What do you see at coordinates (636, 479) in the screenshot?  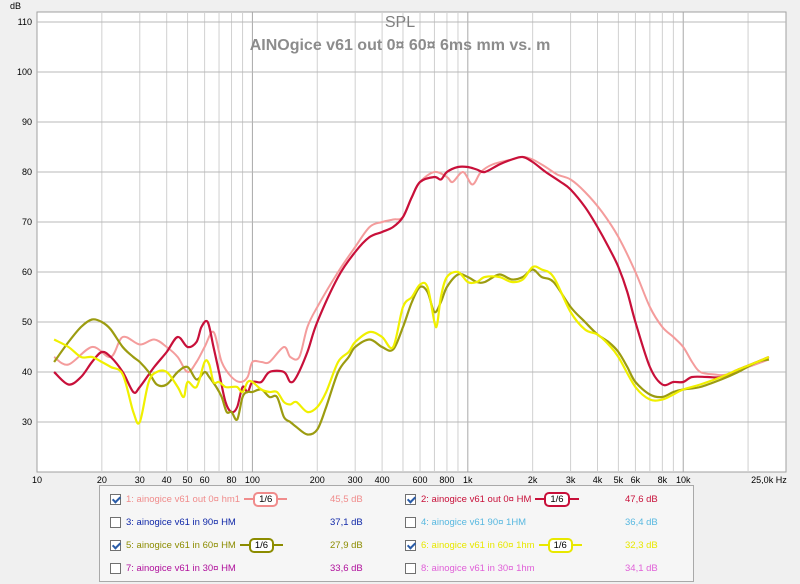 I see `x-tick-label: 6k` at bounding box center [636, 479].